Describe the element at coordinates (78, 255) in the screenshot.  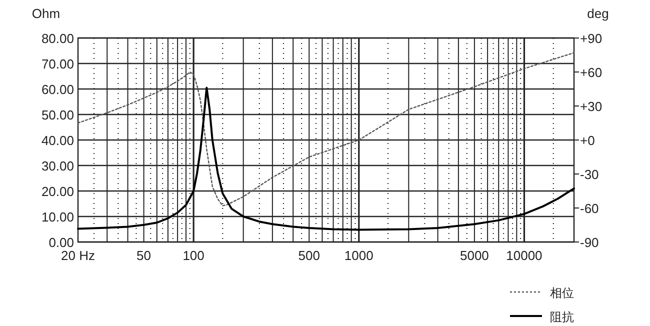
I see `x-tick-label: 20 Hz` at that location.